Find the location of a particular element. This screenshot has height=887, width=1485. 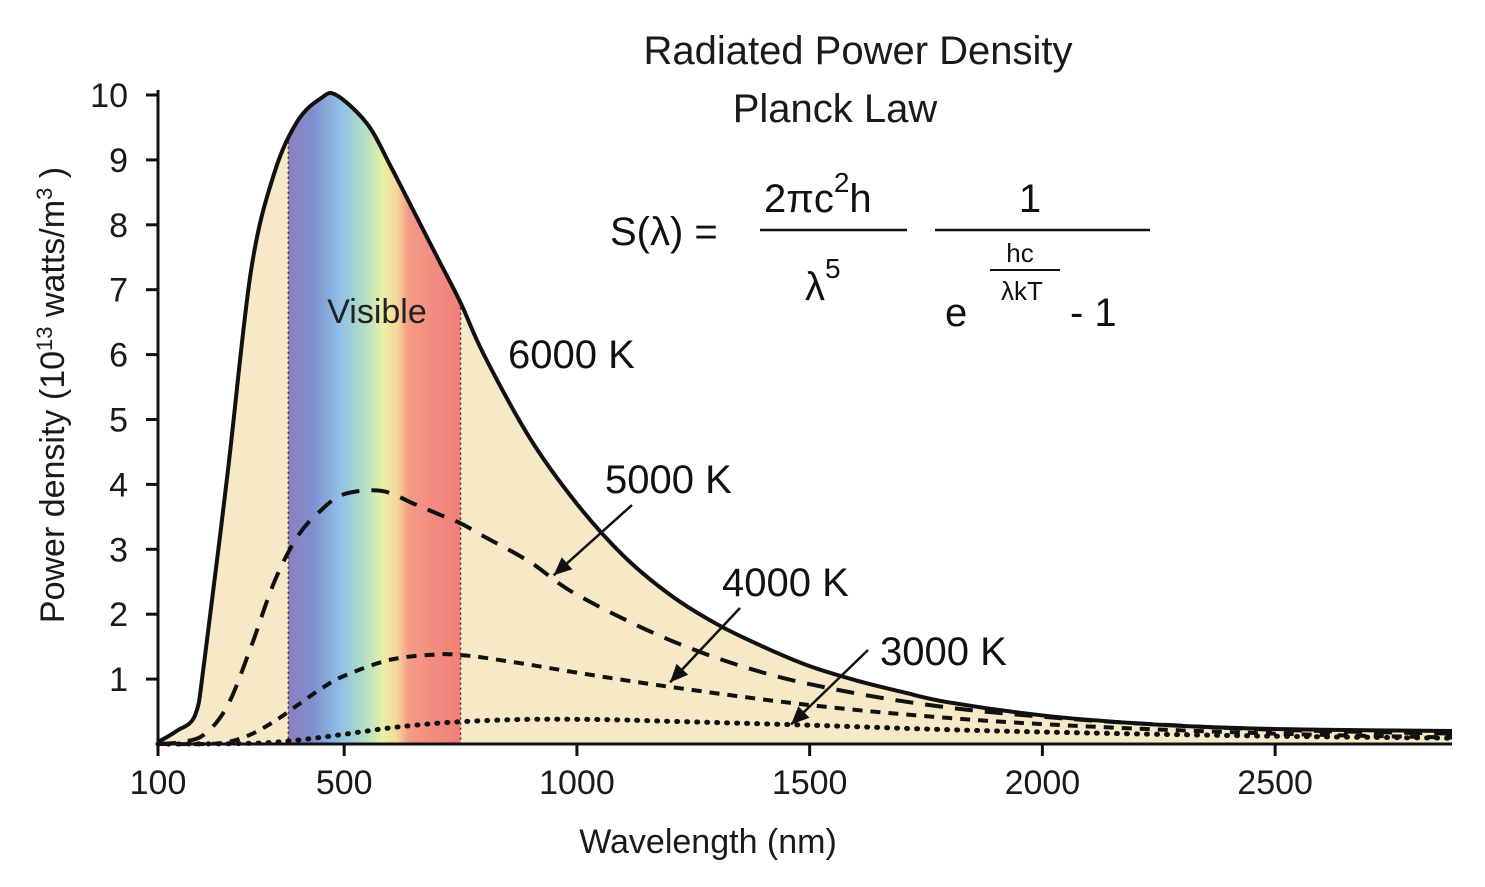

y-tick-label: 4 is located at coordinates (118, 485).